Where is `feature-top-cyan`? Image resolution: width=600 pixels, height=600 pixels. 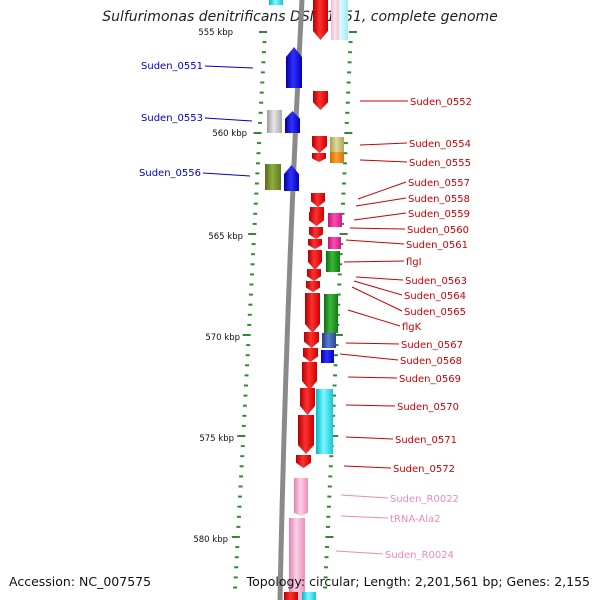 feature-top-cyan is located at coordinates (276, 2).